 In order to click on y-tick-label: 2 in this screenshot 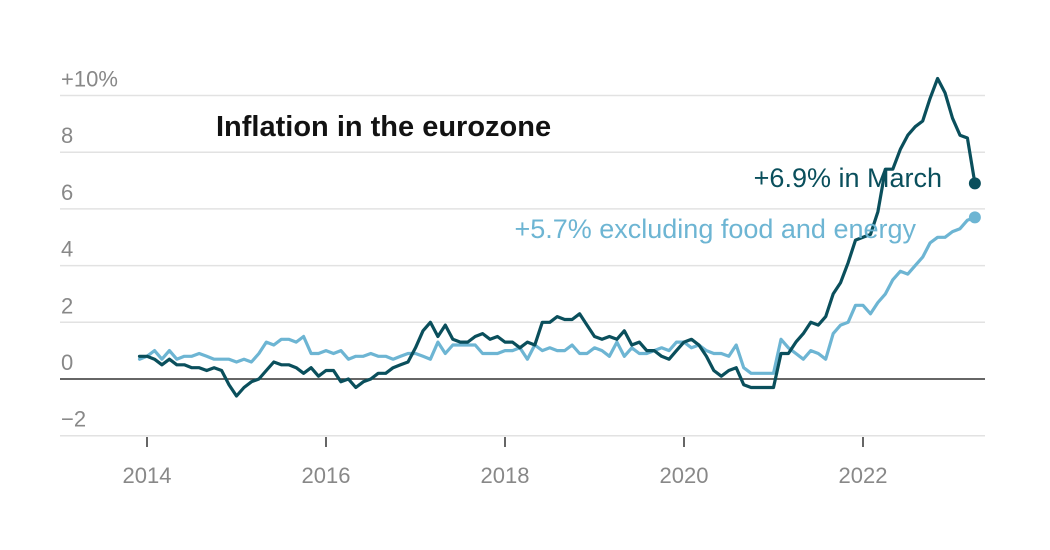, I will do `click(67, 305)`.